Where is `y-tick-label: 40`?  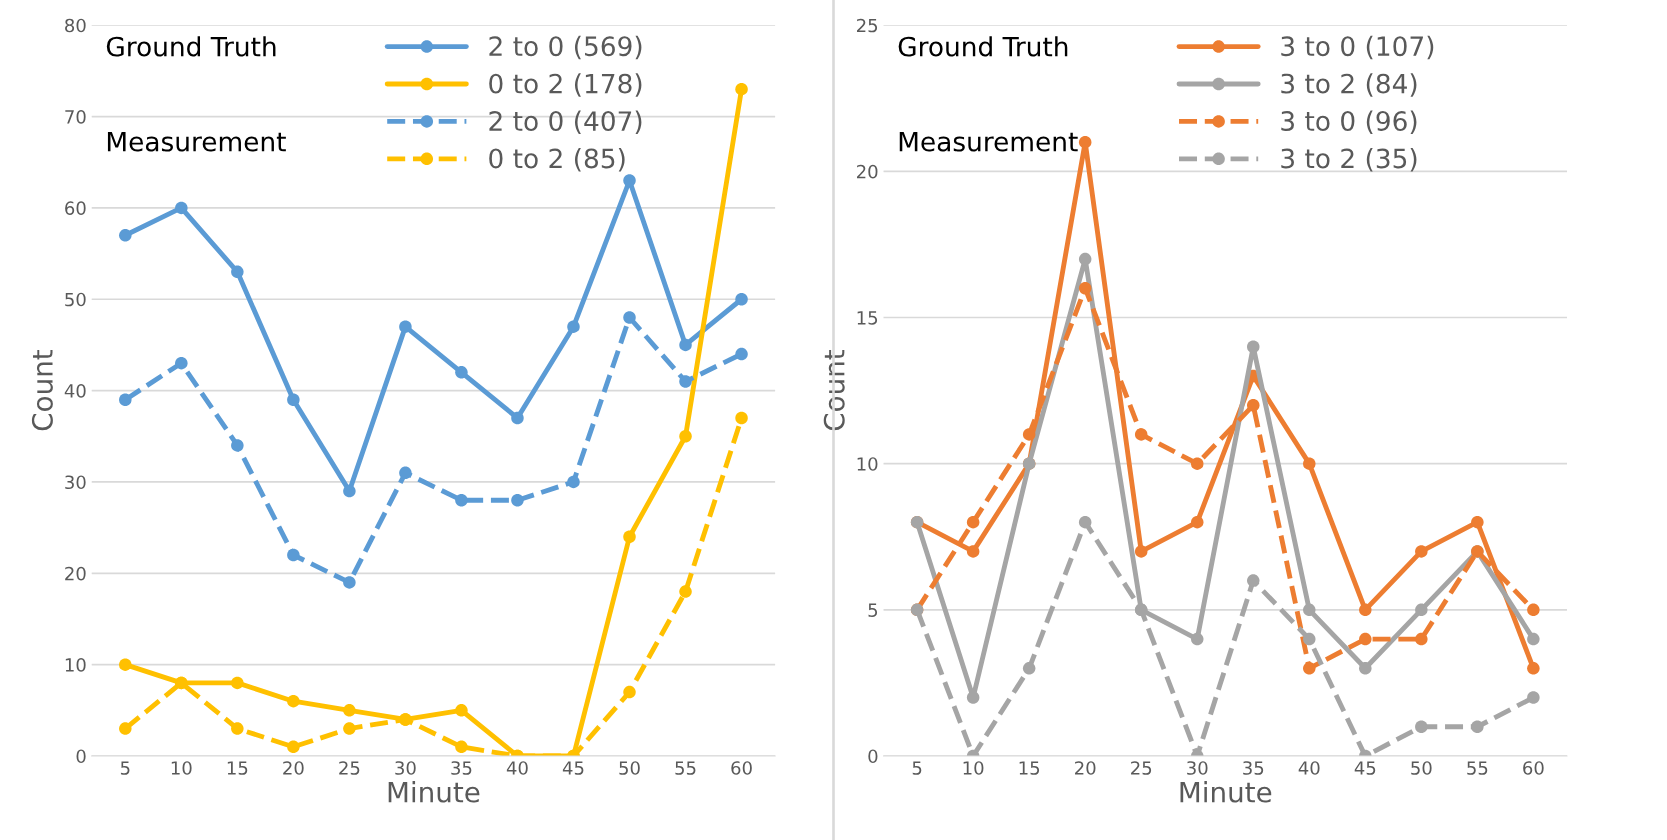 y-tick-label: 40 is located at coordinates (75, 391).